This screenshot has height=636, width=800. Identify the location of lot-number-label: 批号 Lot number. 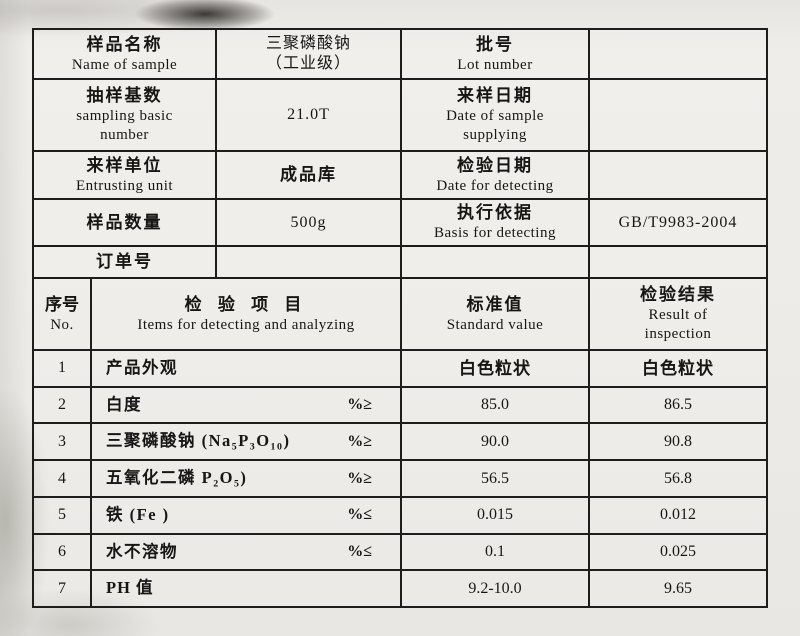
(496, 54).